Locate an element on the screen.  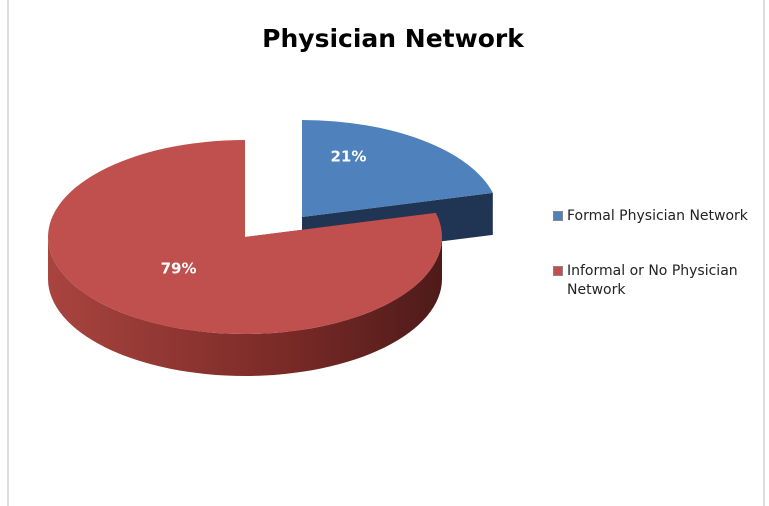
legend-label: Formal Physician Network is located at coordinates (657, 216).